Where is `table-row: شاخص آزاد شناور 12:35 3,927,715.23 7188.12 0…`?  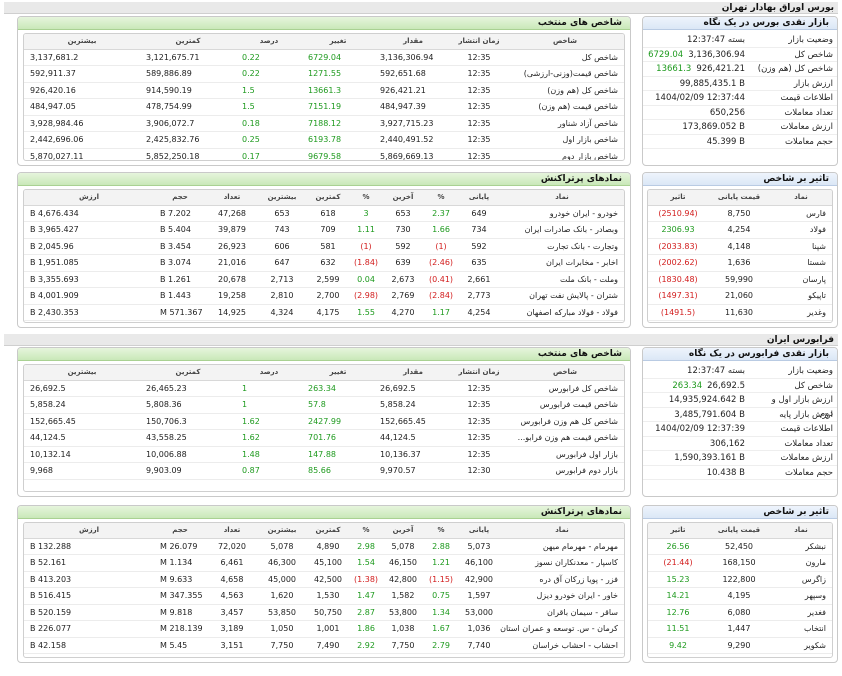 table-row: شاخص آزاد شناور 12:35 3,927,715.23 7188.12 0… is located at coordinates (324, 123).